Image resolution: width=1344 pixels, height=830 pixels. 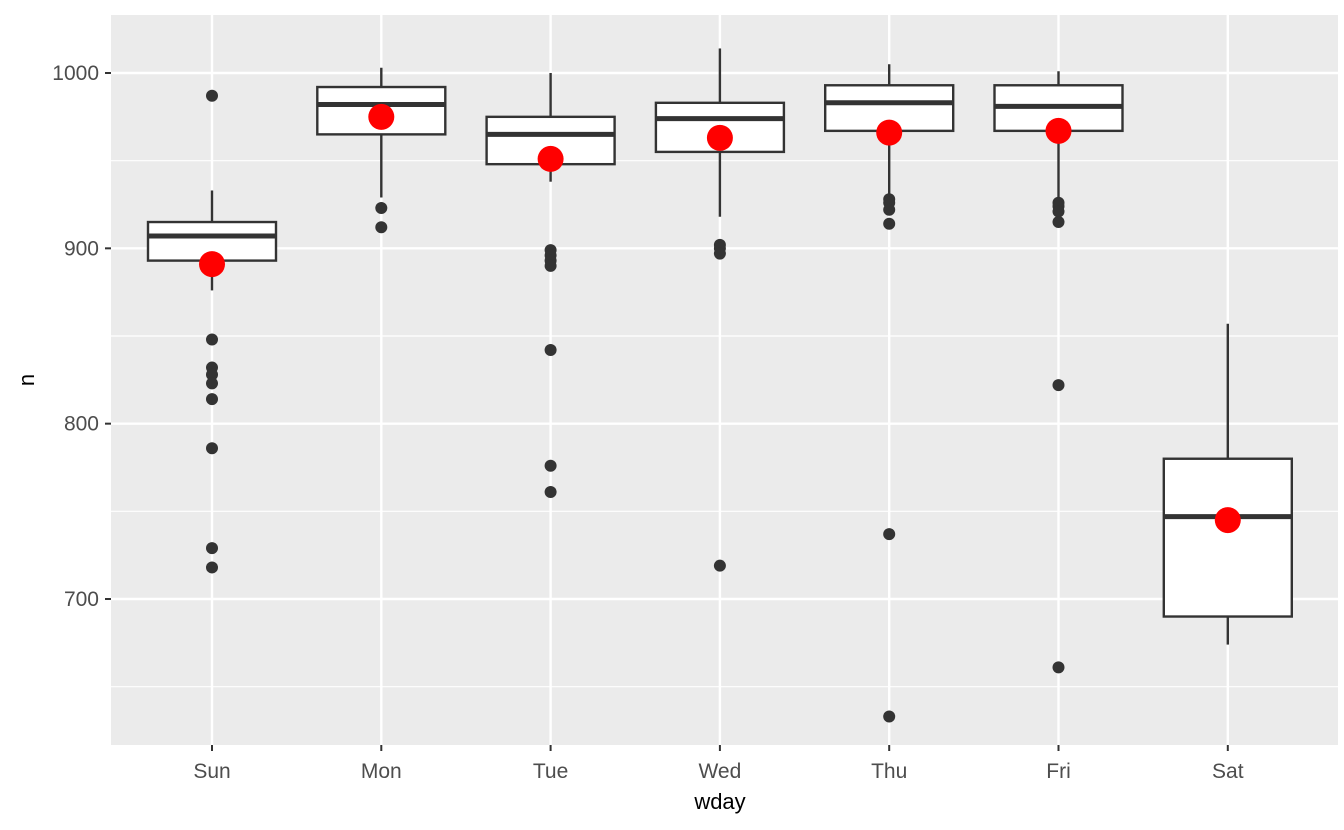 I want to click on x-tick-label: Mon, so click(x=381, y=771).